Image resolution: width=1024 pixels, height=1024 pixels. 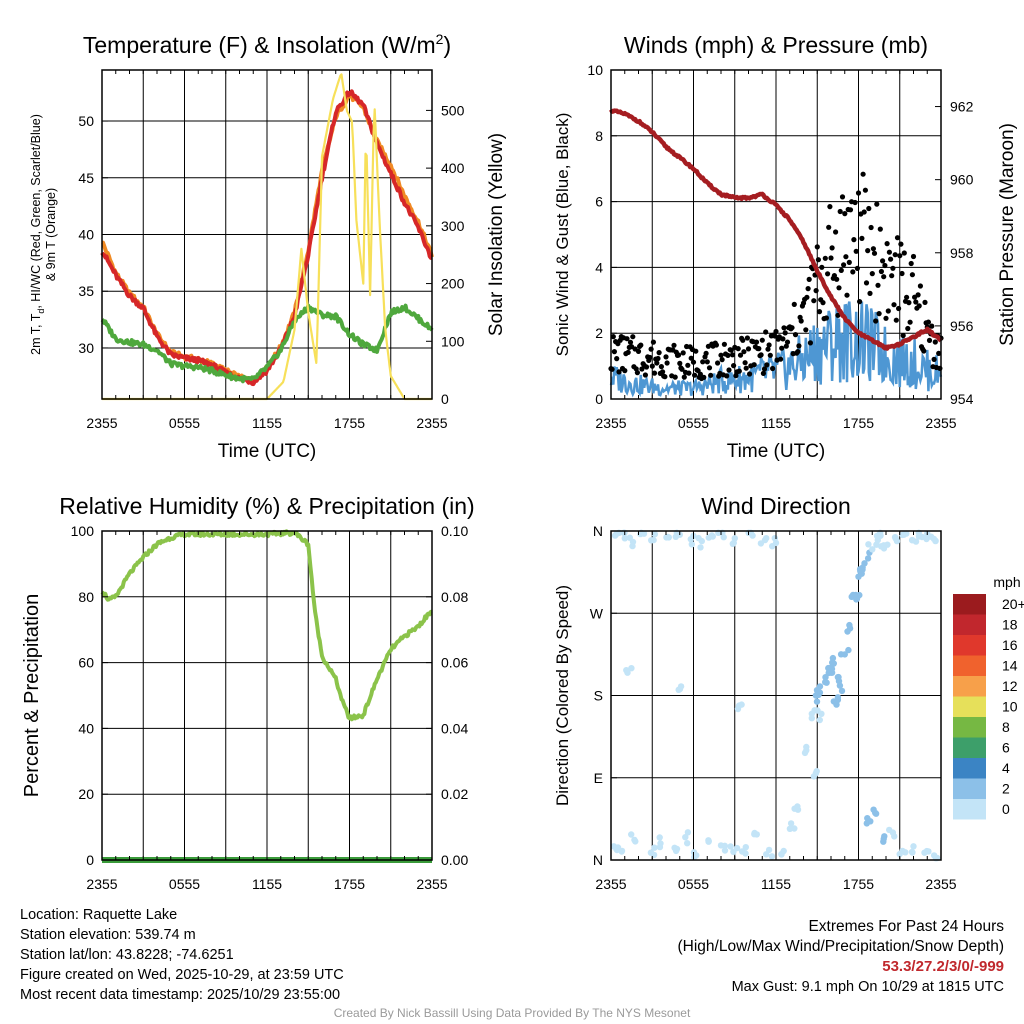 I want to click on legend-label: 10, so click(x=1010, y=707).